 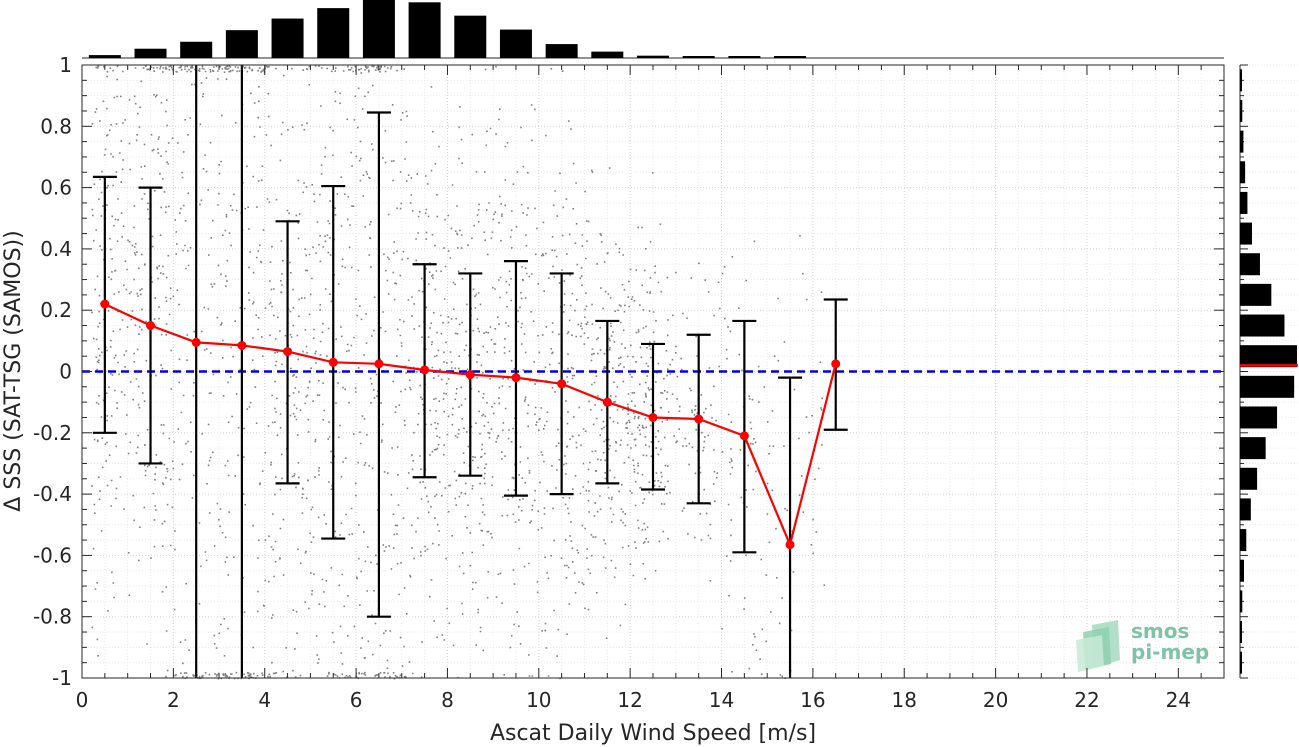 What do you see at coordinates (356, 700) in the screenshot?
I see `x-tick-label: 6` at bounding box center [356, 700].